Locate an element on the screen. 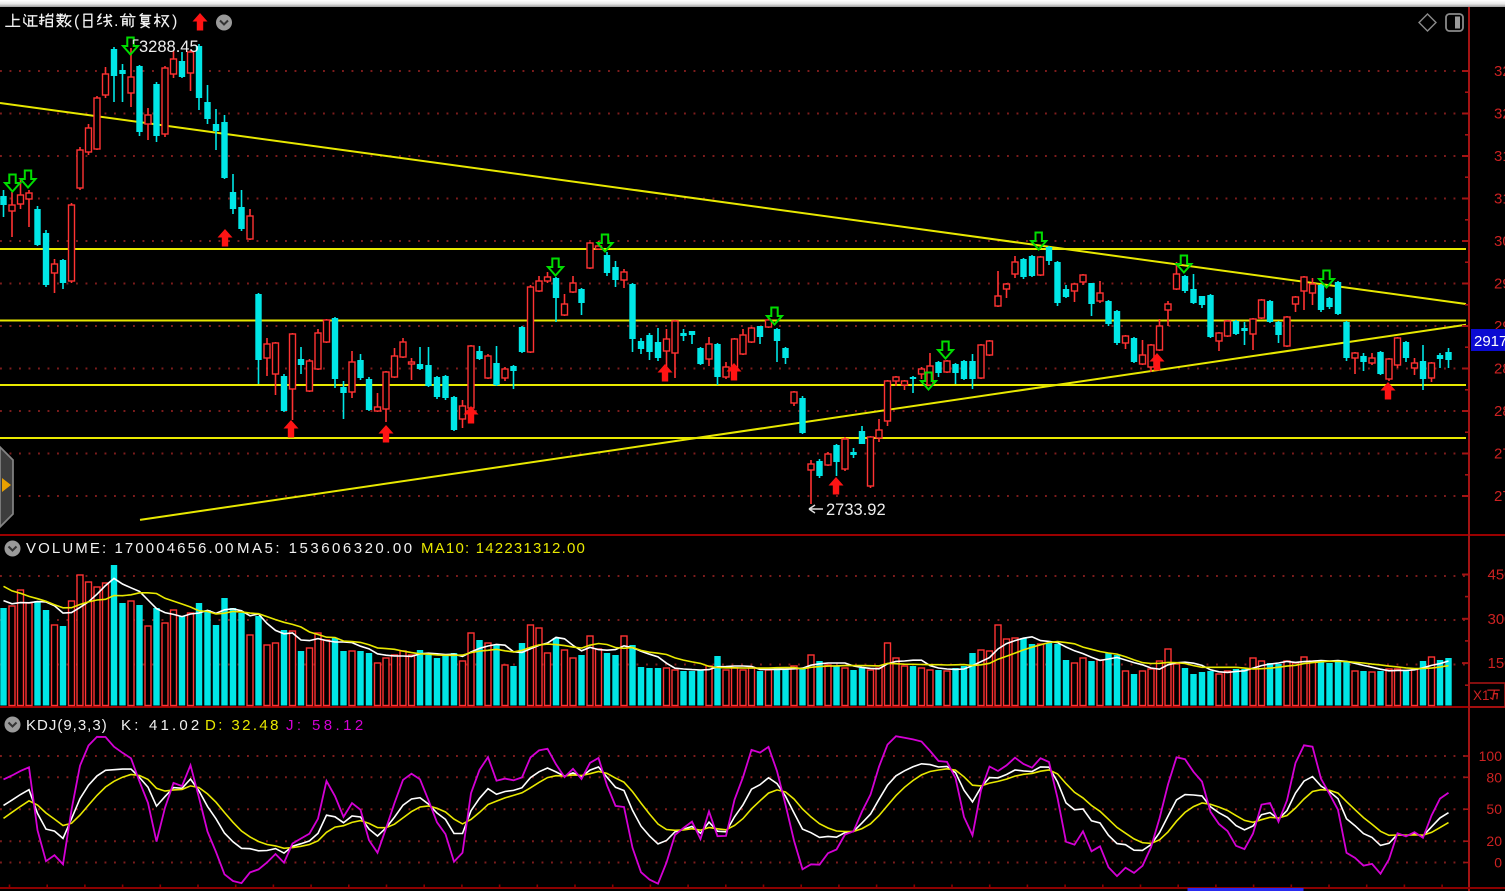 The height and width of the screenshot is (891, 1505). svg-text: 3259 is located at coordinates (1499, 71).